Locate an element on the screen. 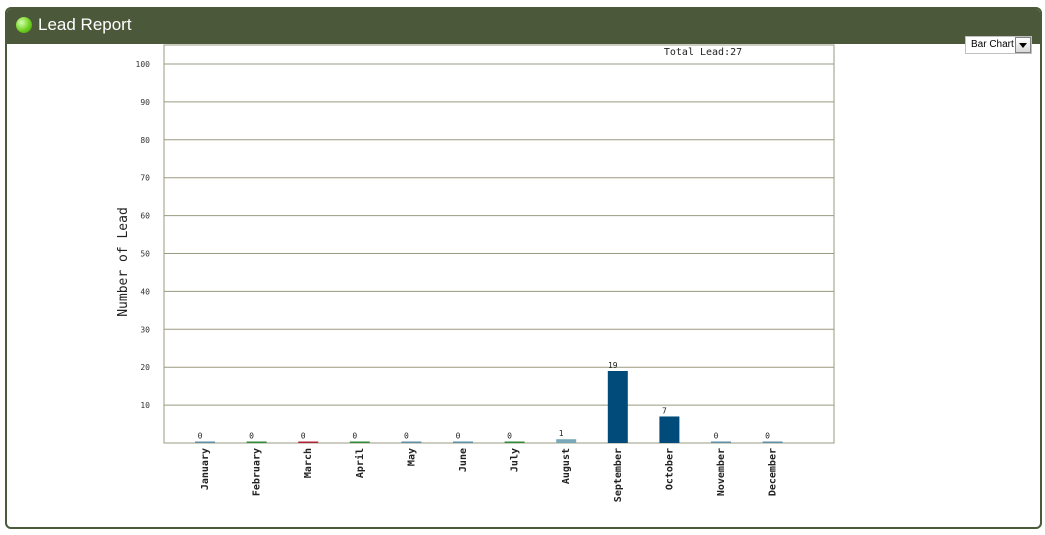  bar-november is located at coordinates (721, 442).